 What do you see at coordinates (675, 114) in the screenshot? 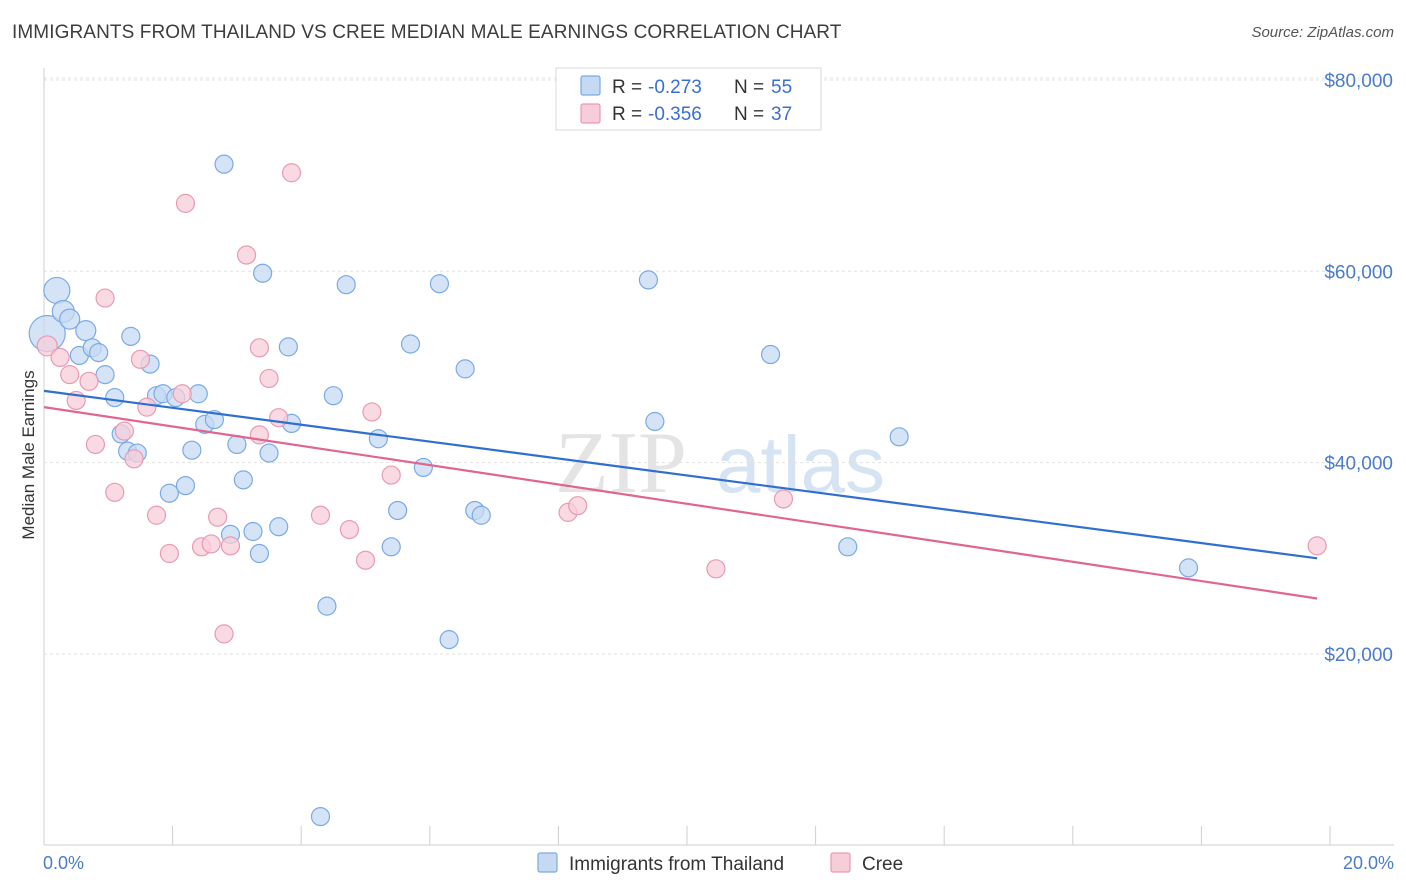
I see `legend-r-value-2: -0.356` at bounding box center [675, 114].